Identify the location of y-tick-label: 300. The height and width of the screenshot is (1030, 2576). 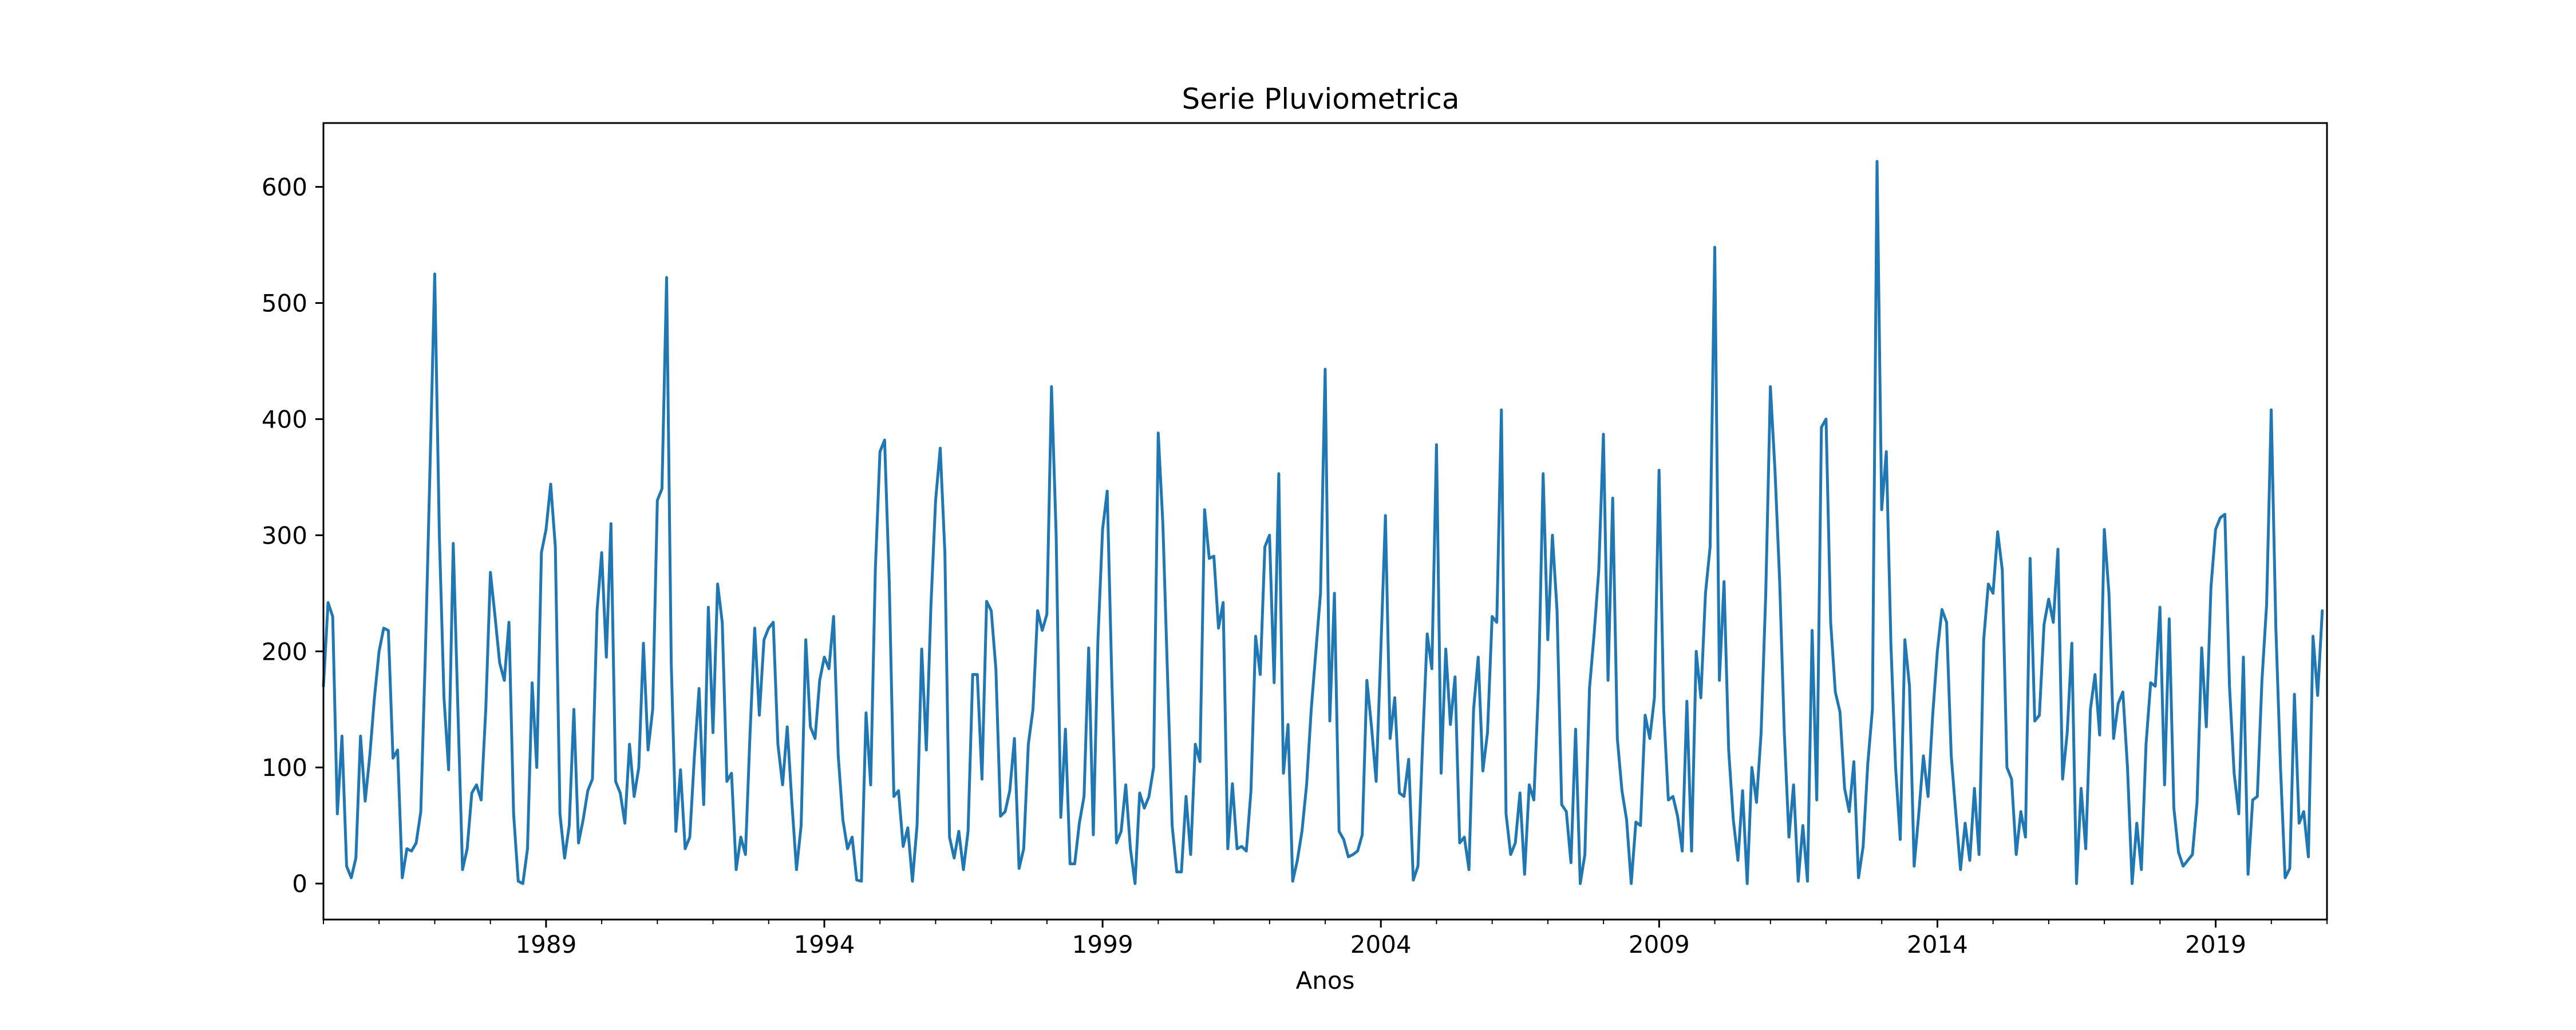
(284, 535).